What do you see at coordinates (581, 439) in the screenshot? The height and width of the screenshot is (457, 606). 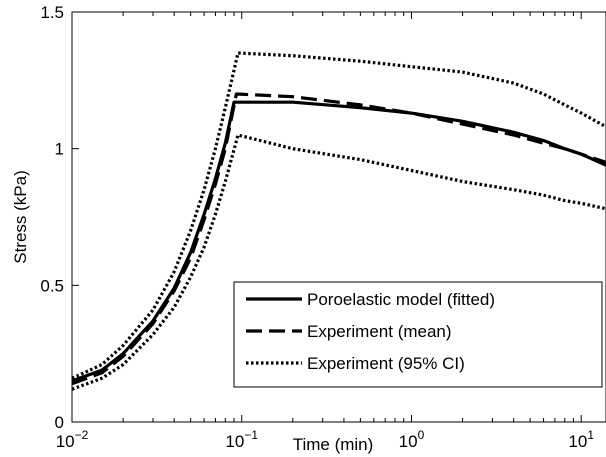 I see `x-tick-label: 10¹` at bounding box center [581, 439].